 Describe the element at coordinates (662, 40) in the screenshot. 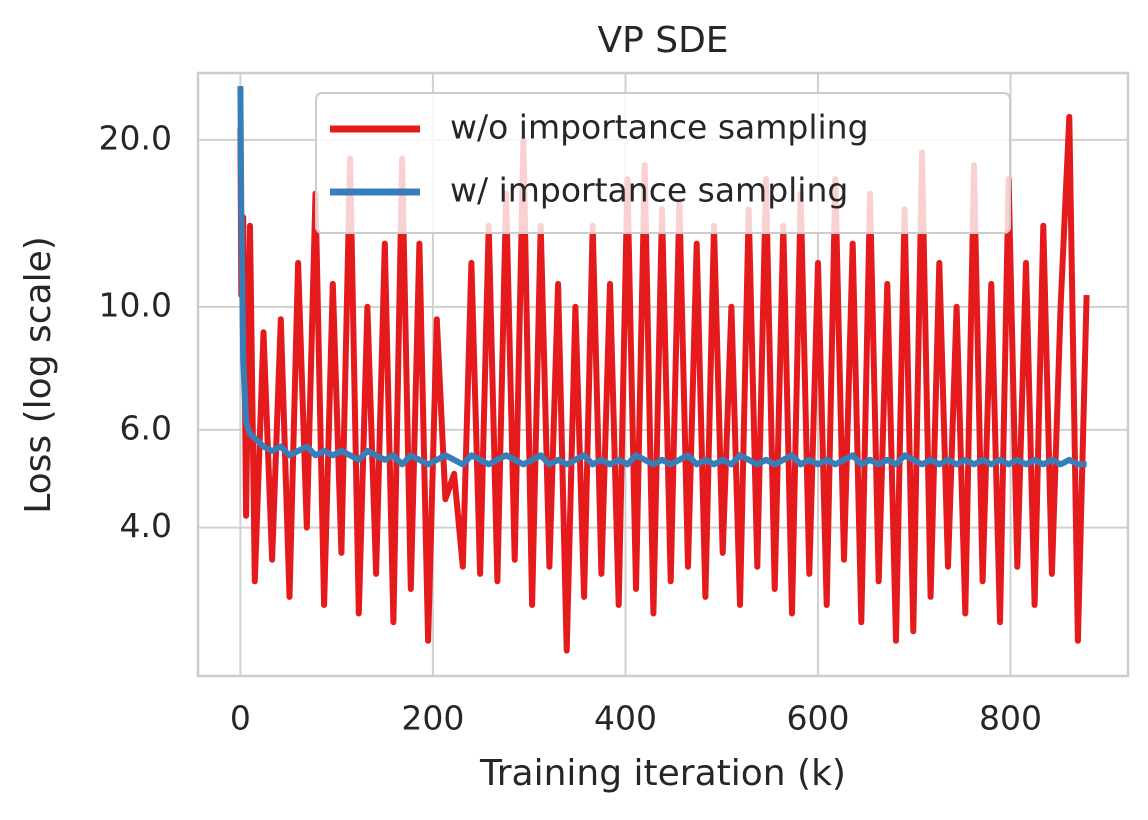

I see `chart-title: VP SDE` at that location.